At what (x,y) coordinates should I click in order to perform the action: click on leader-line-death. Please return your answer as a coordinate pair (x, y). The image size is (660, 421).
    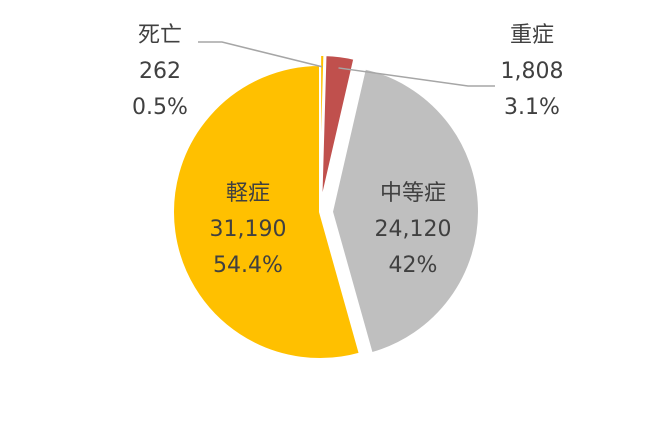
    Looking at the image, I should click on (260, 54).